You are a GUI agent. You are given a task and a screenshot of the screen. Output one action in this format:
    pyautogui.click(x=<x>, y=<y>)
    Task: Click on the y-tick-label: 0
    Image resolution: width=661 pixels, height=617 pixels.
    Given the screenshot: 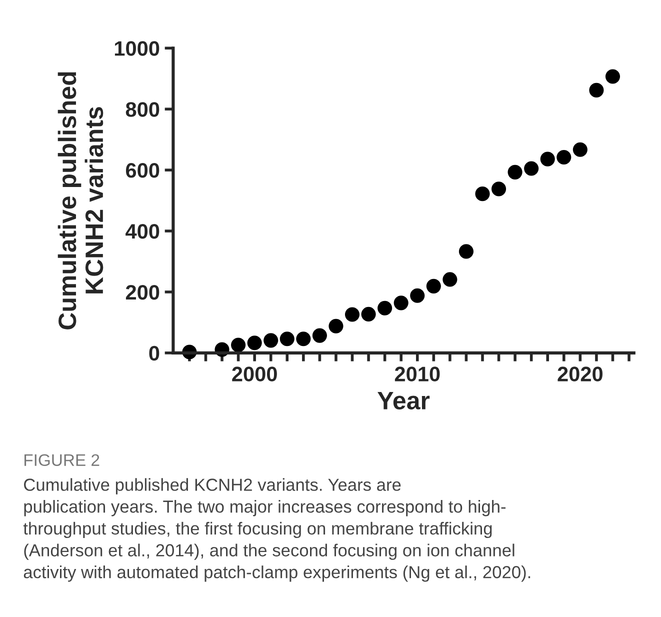 What is the action you would take?
    pyautogui.click(x=154, y=353)
    